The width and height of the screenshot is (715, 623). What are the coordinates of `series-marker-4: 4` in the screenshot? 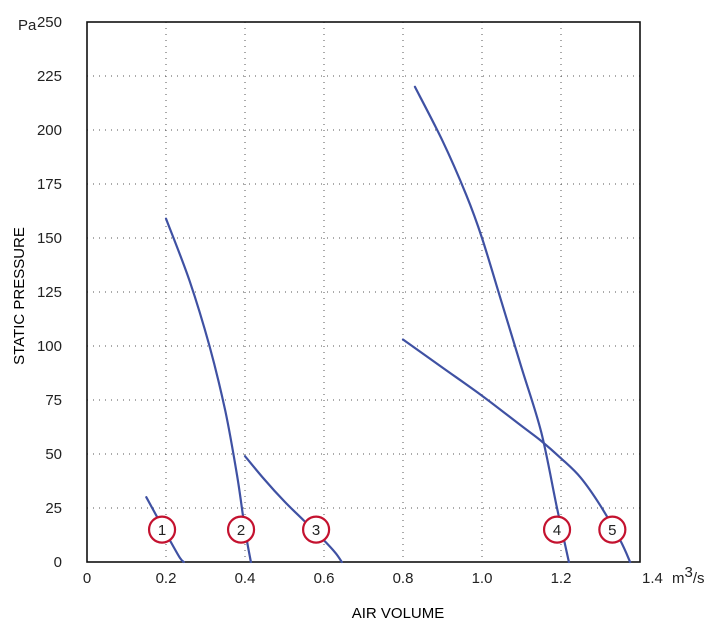 It's located at (557, 529).